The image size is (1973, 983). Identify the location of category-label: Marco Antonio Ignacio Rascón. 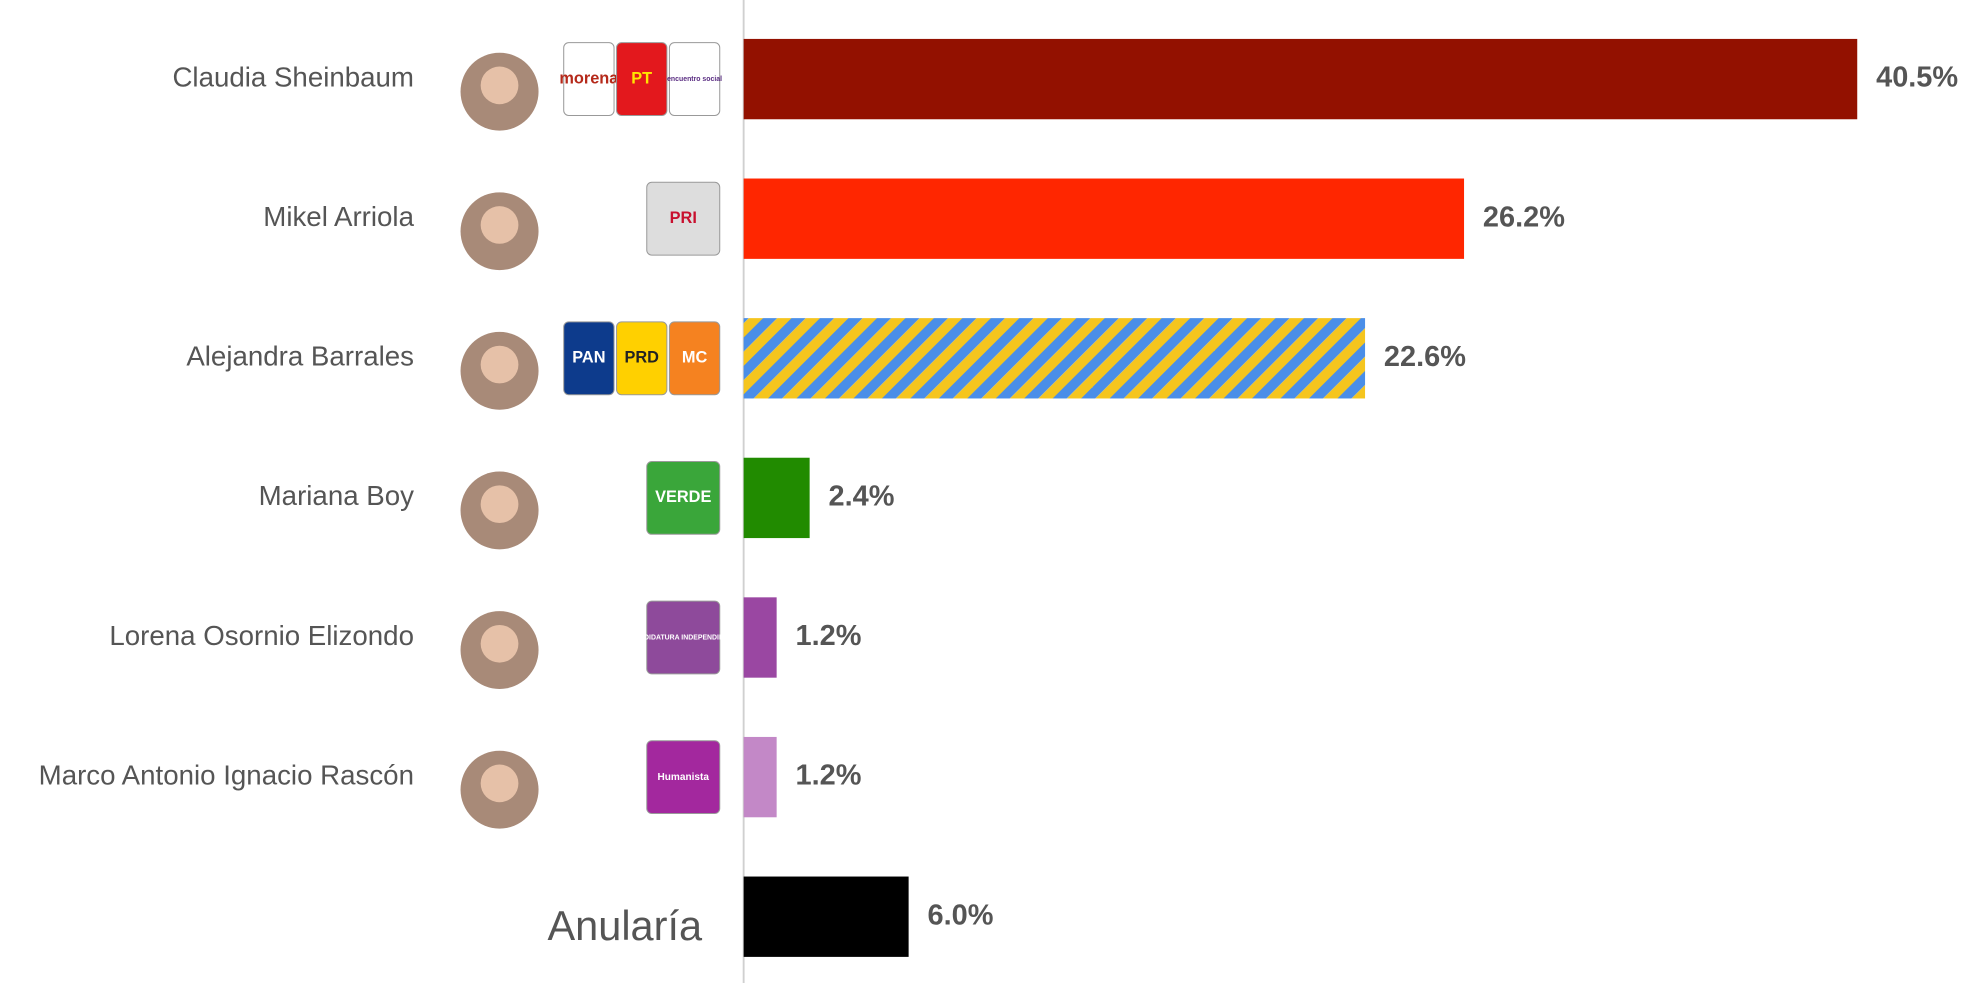
(226, 774).